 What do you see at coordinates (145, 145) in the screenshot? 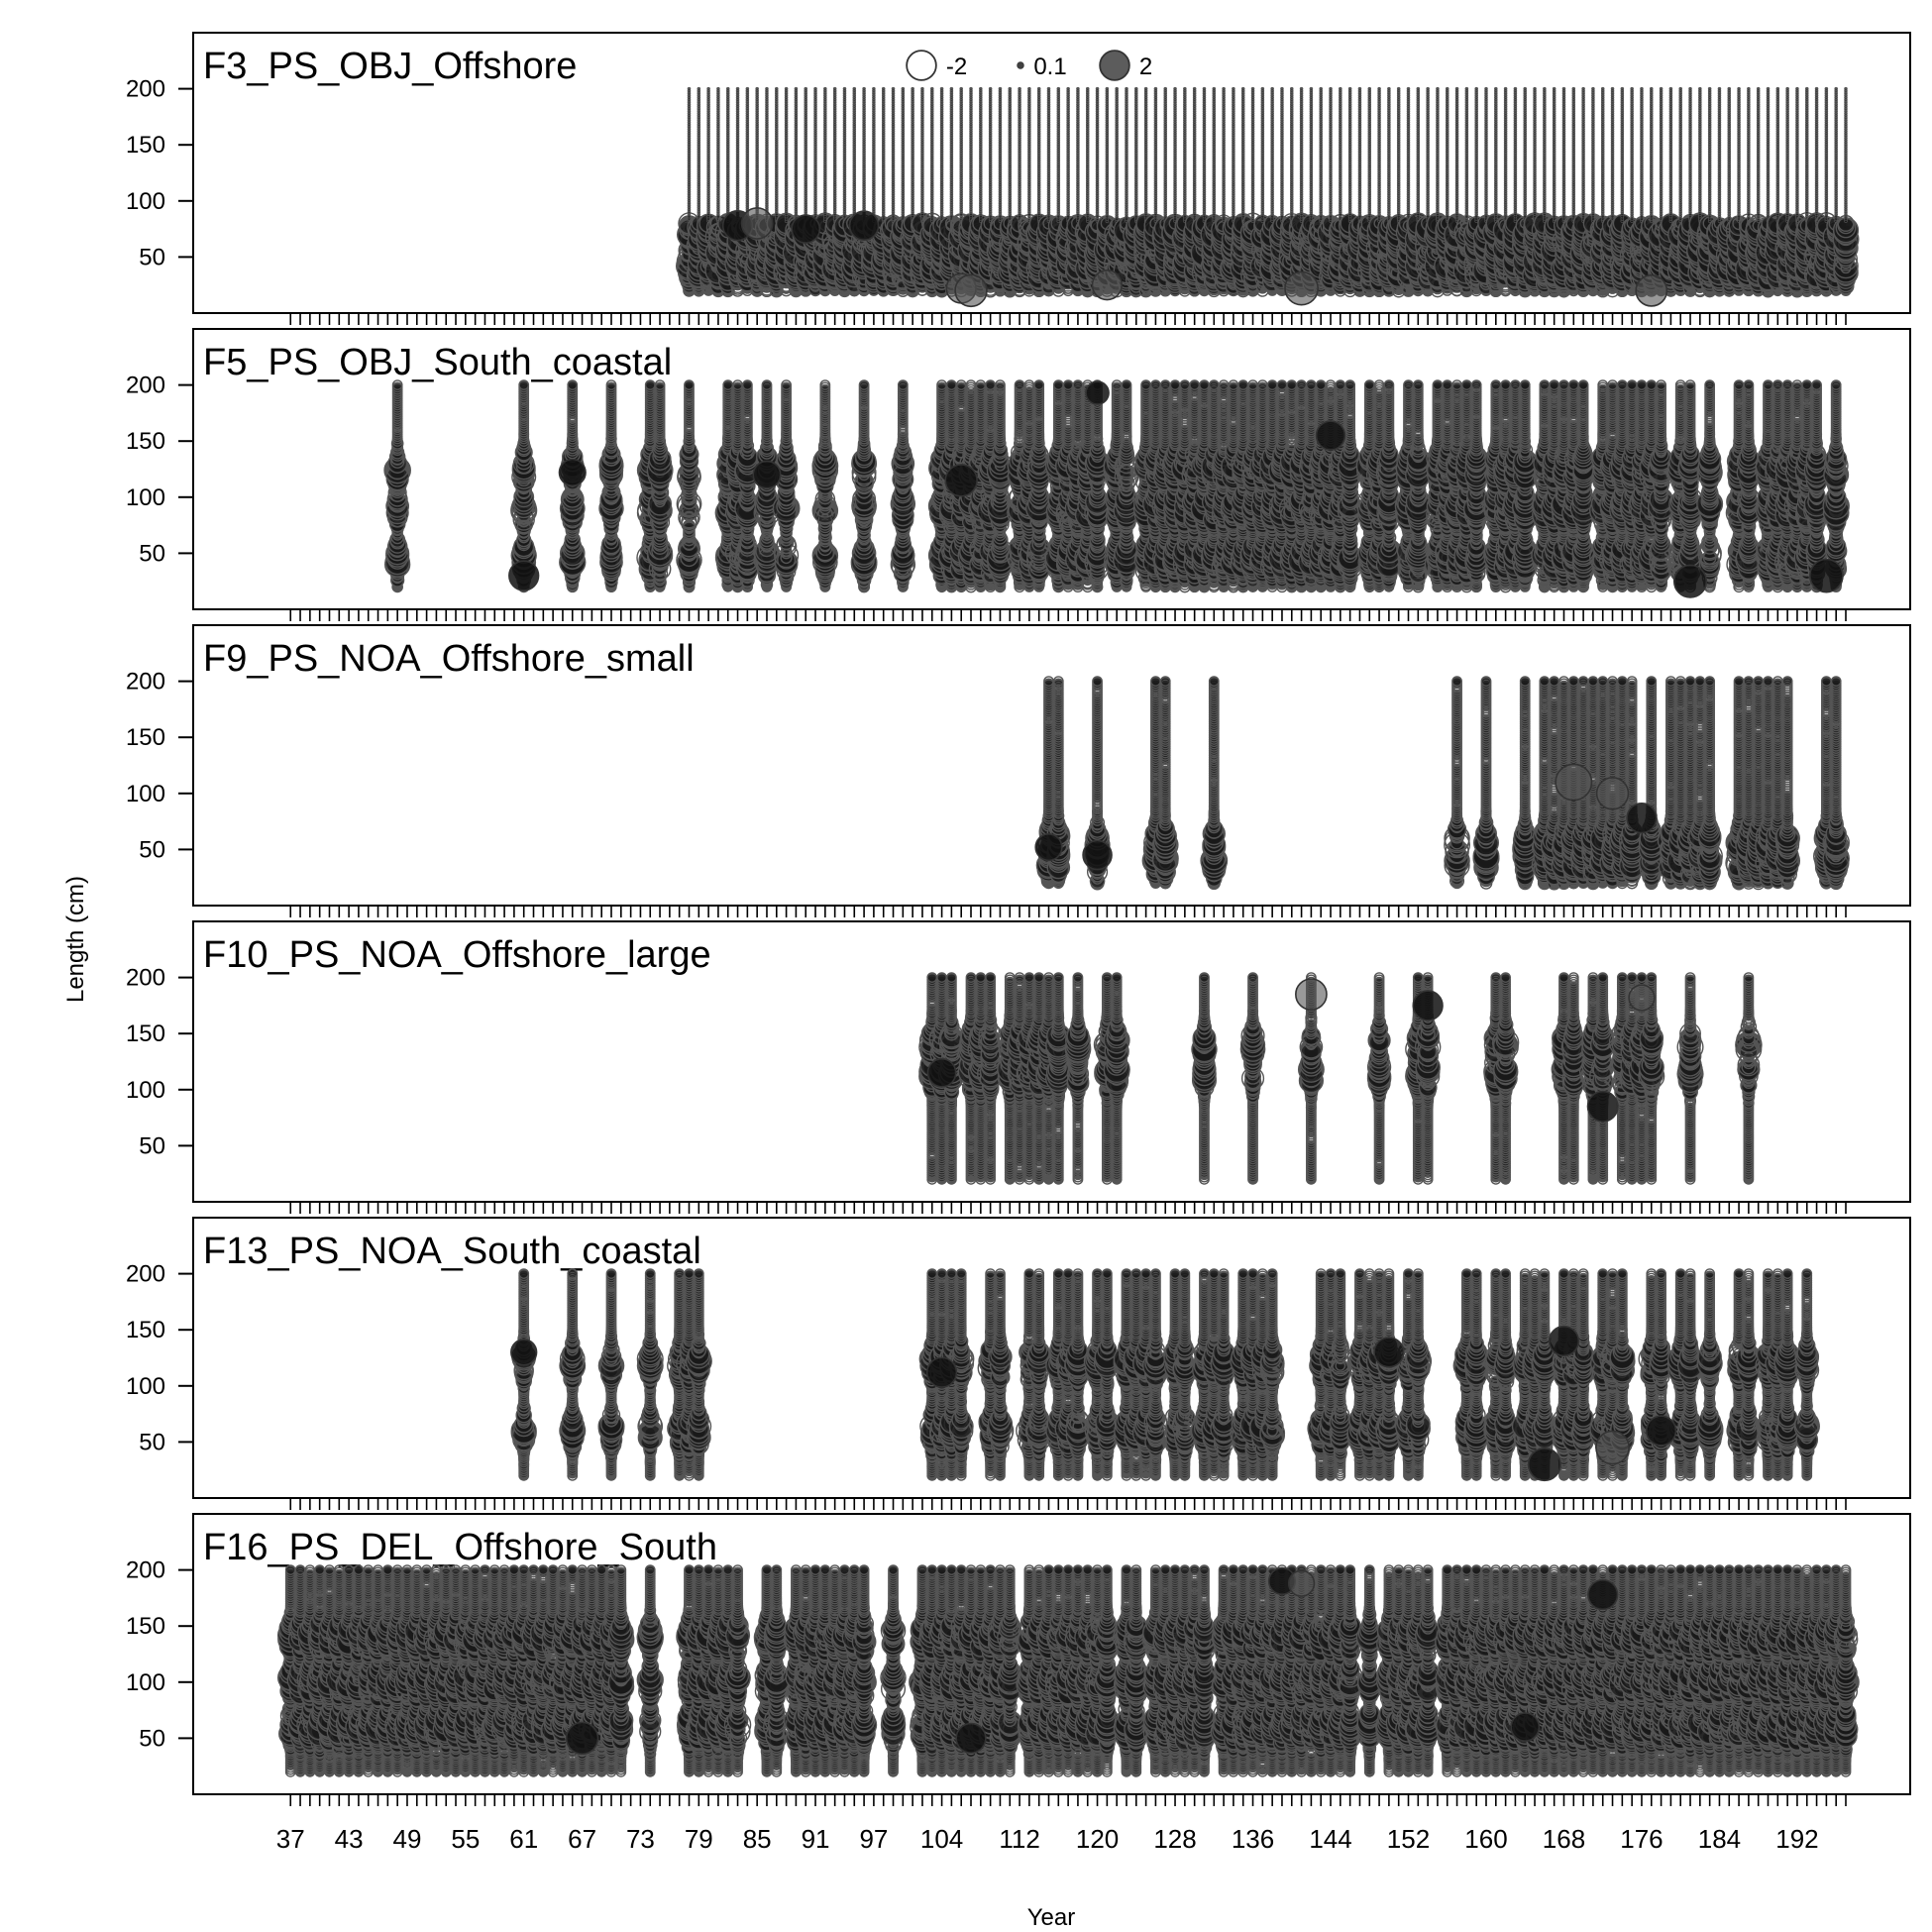
I see `y-tick-label: 150` at bounding box center [145, 145].